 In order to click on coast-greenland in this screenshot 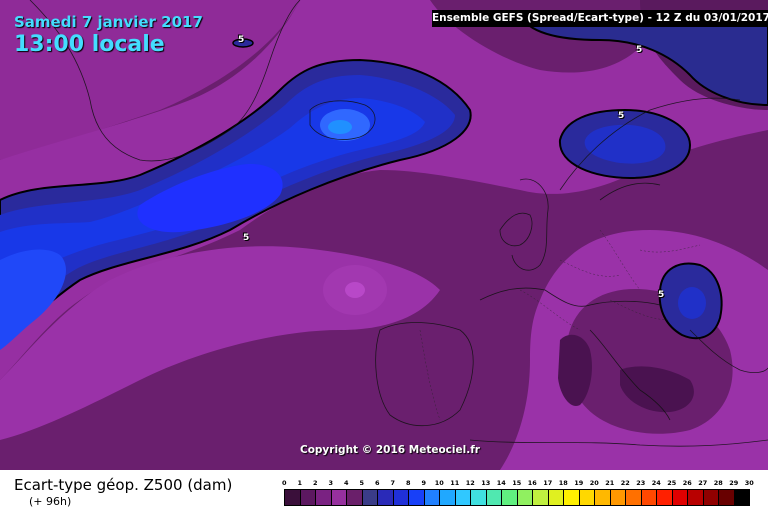, I will do `click(165, 81)`.